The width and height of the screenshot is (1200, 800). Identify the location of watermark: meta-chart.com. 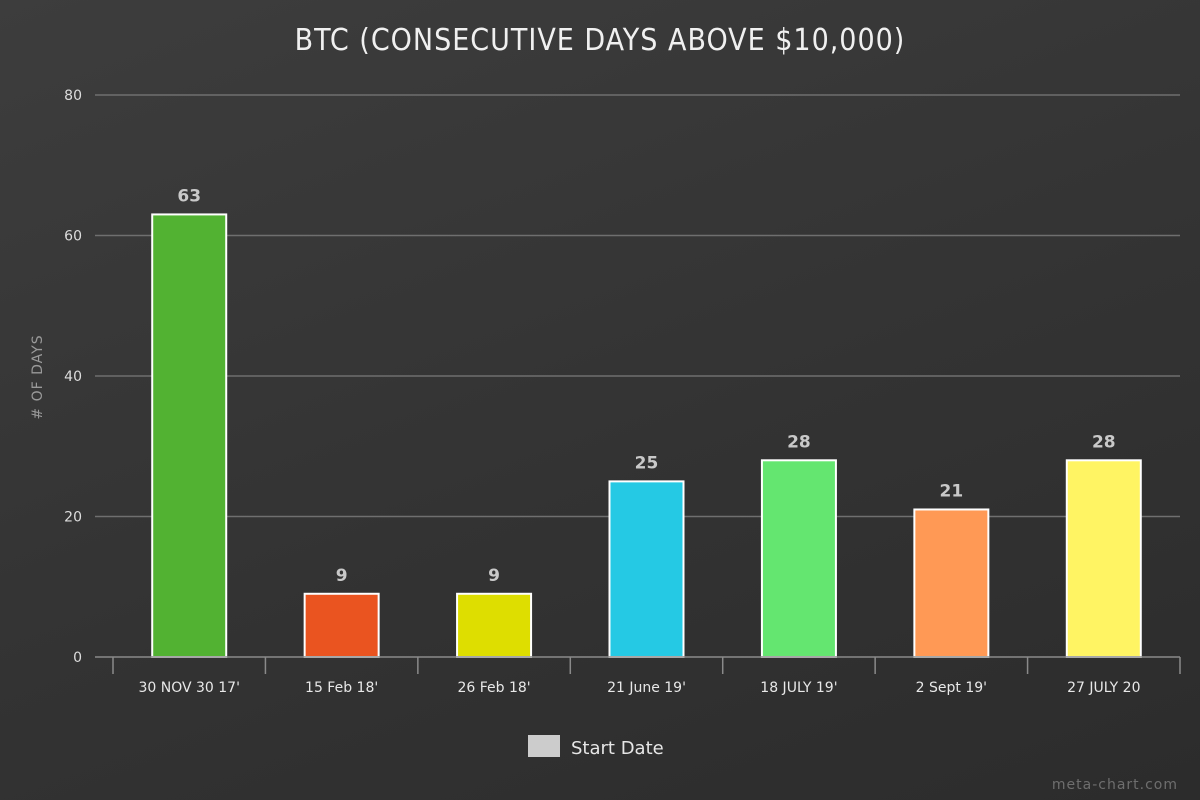
(1115, 785).